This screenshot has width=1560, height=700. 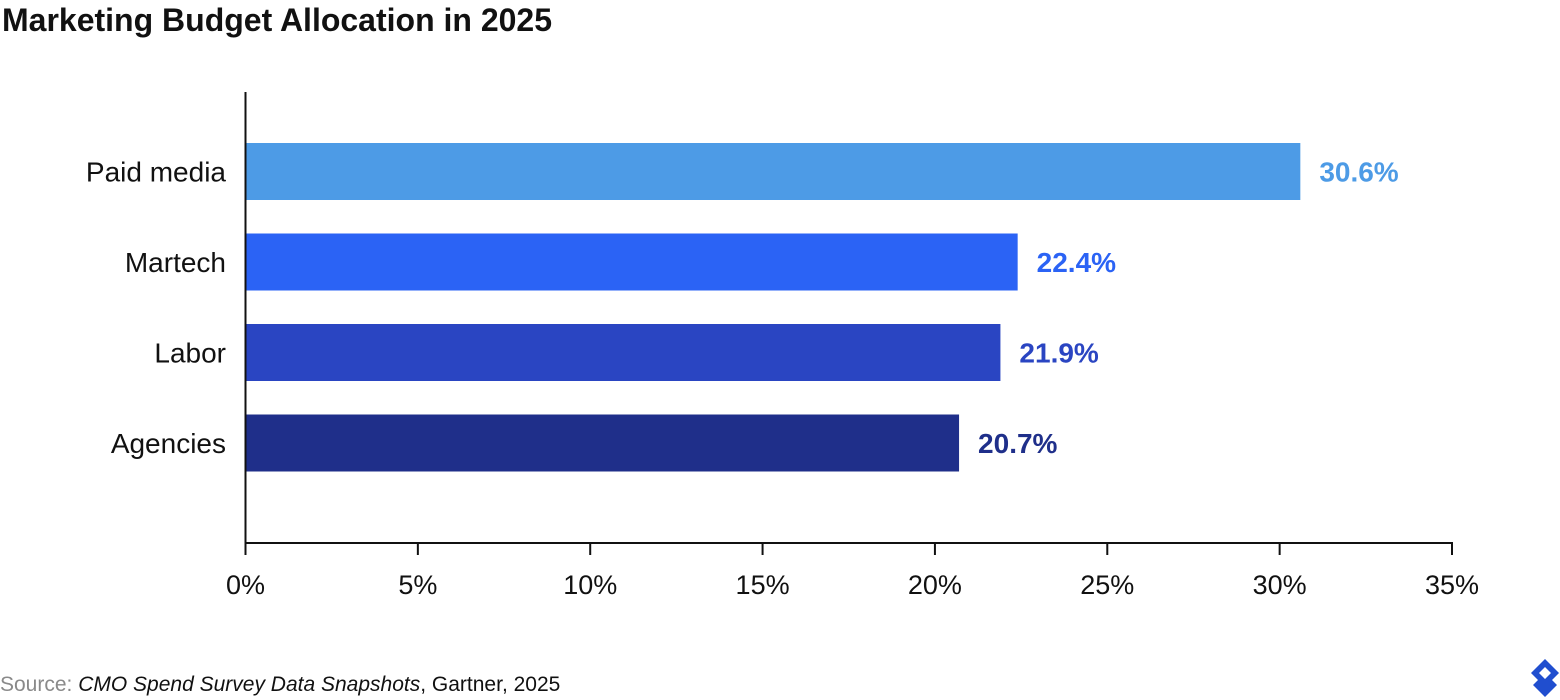 I want to click on data-label: 30.6%, so click(x=1358, y=172).